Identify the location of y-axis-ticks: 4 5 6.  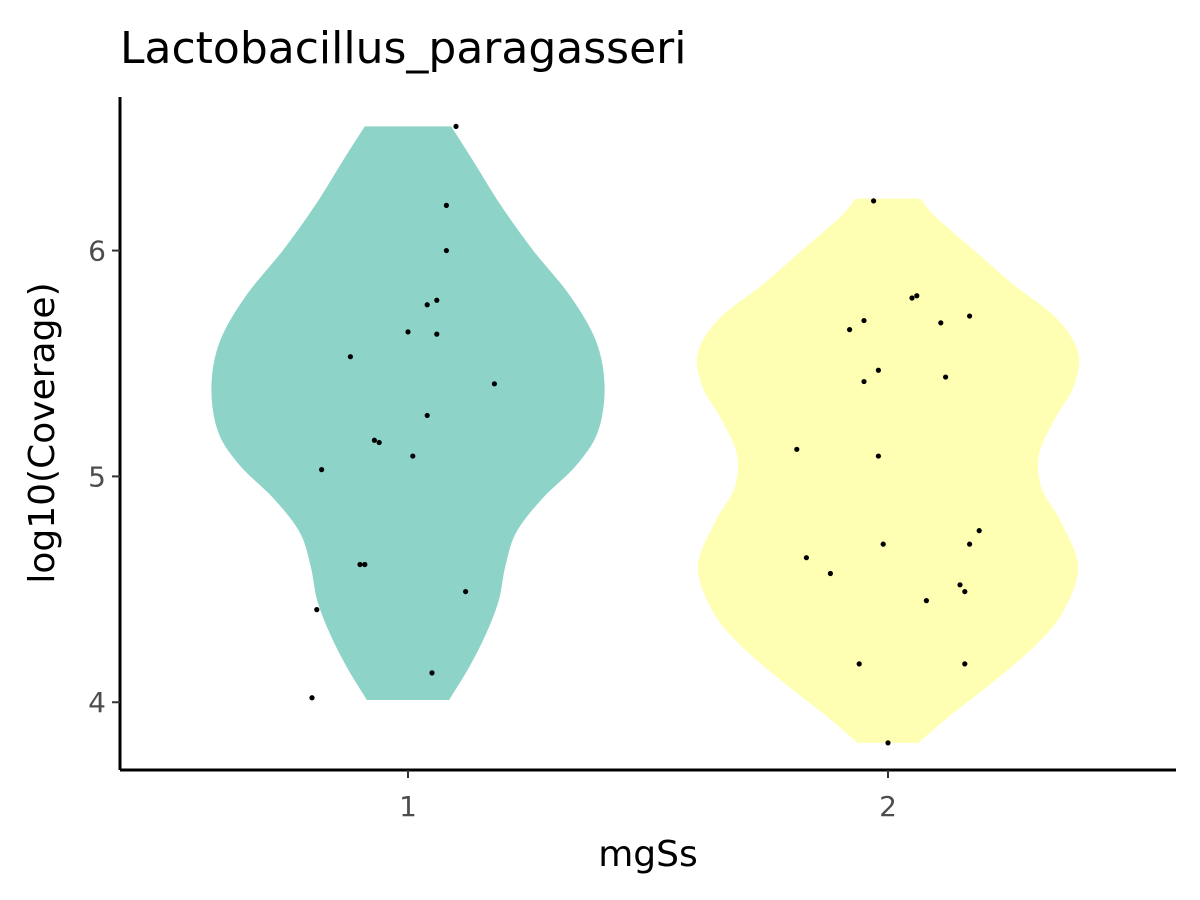
(104, 477).